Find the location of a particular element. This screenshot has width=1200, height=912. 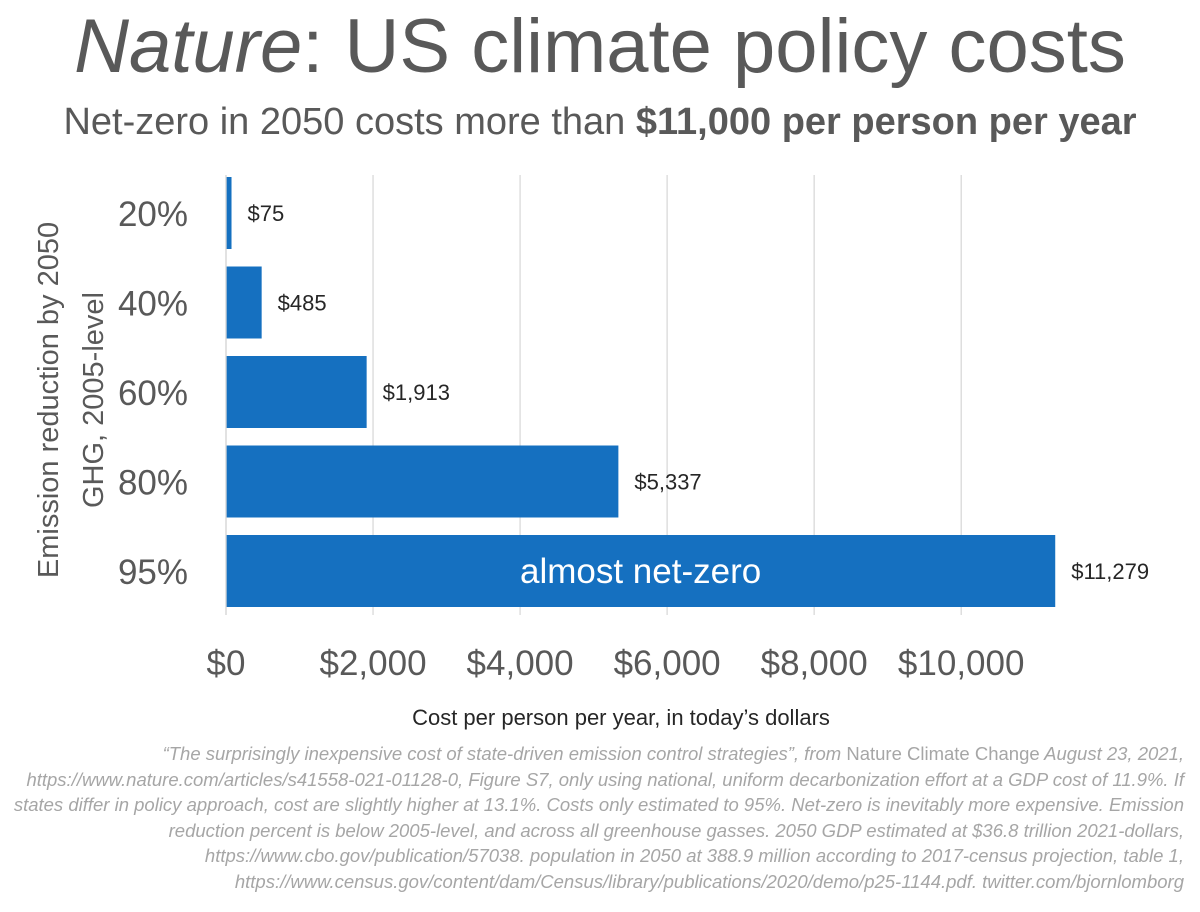

bar-80pct is located at coordinates (422, 481).